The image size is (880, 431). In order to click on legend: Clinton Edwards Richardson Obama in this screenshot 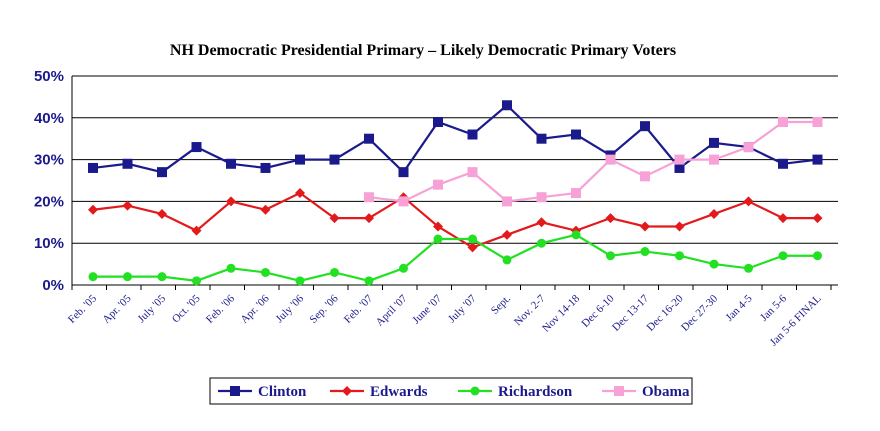, I will do `click(451, 391)`.